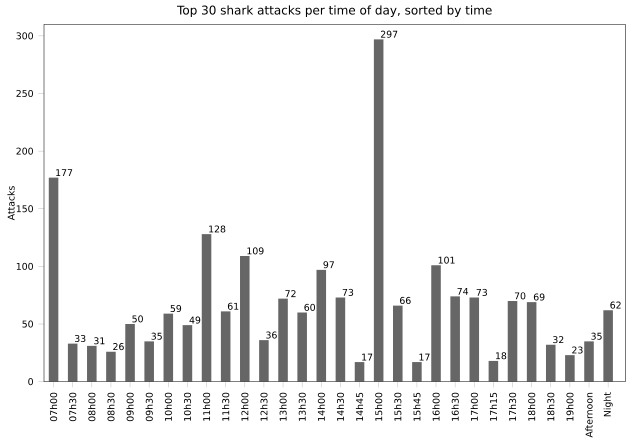 The width and height of the screenshot is (639, 443). What do you see at coordinates (80, 338) in the screenshot?
I see `data-label: 33` at bounding box center [80, 338].